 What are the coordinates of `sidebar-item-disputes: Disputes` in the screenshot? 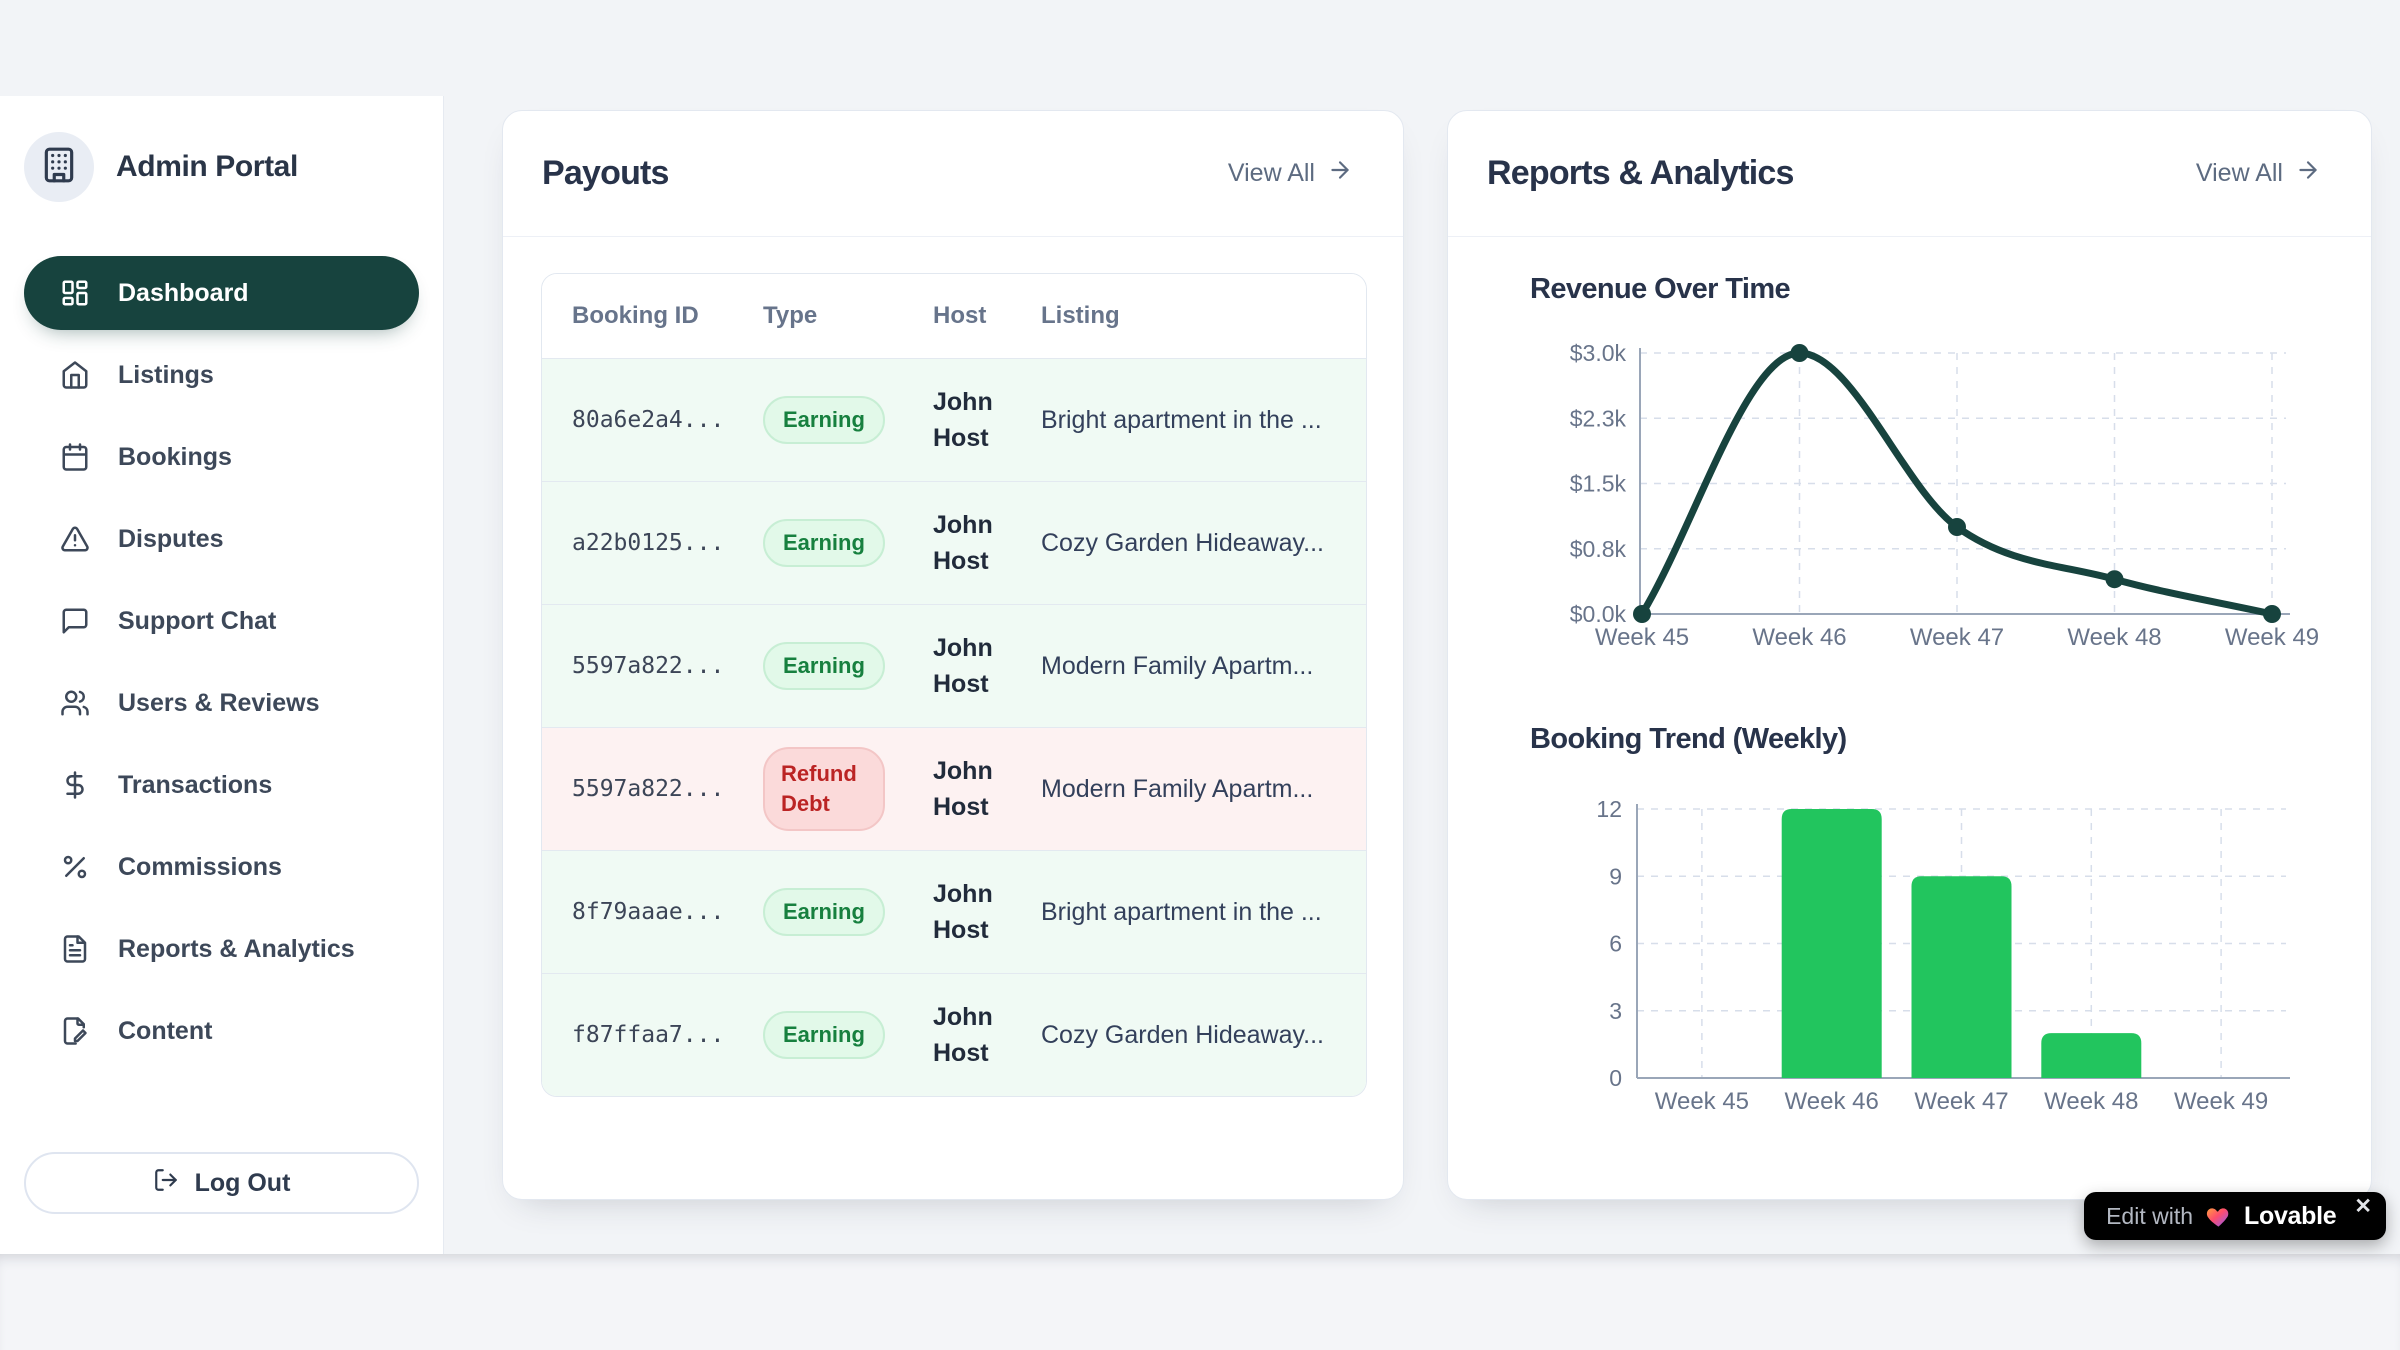 It's located at (221, 539).